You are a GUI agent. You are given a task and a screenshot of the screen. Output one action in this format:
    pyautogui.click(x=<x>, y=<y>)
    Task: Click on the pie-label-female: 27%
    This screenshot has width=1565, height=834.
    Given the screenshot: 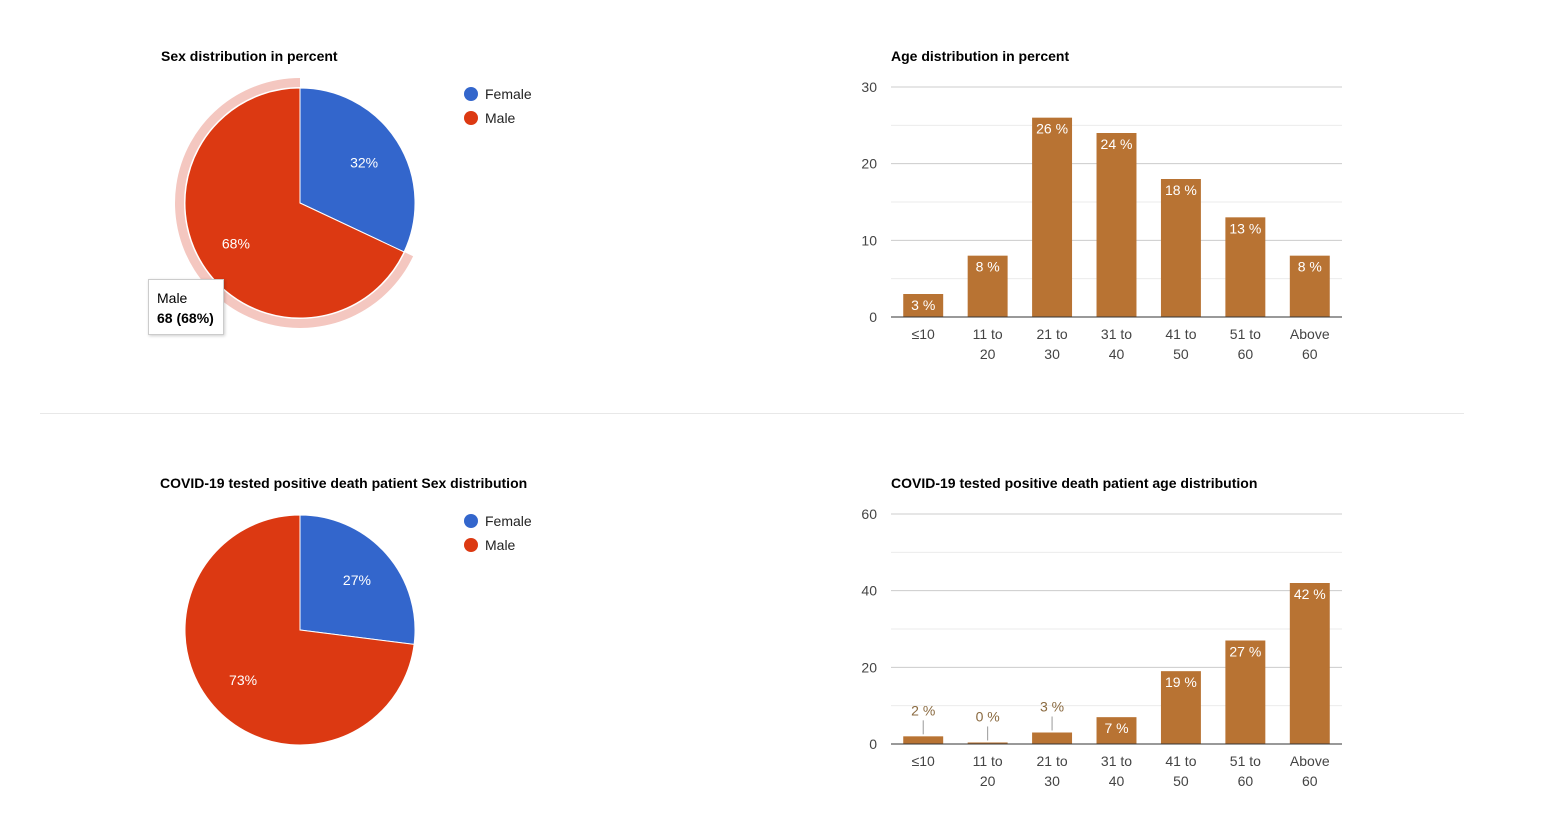 What is the action you would take?
    pyautogui.click(x=357, y=580)
    